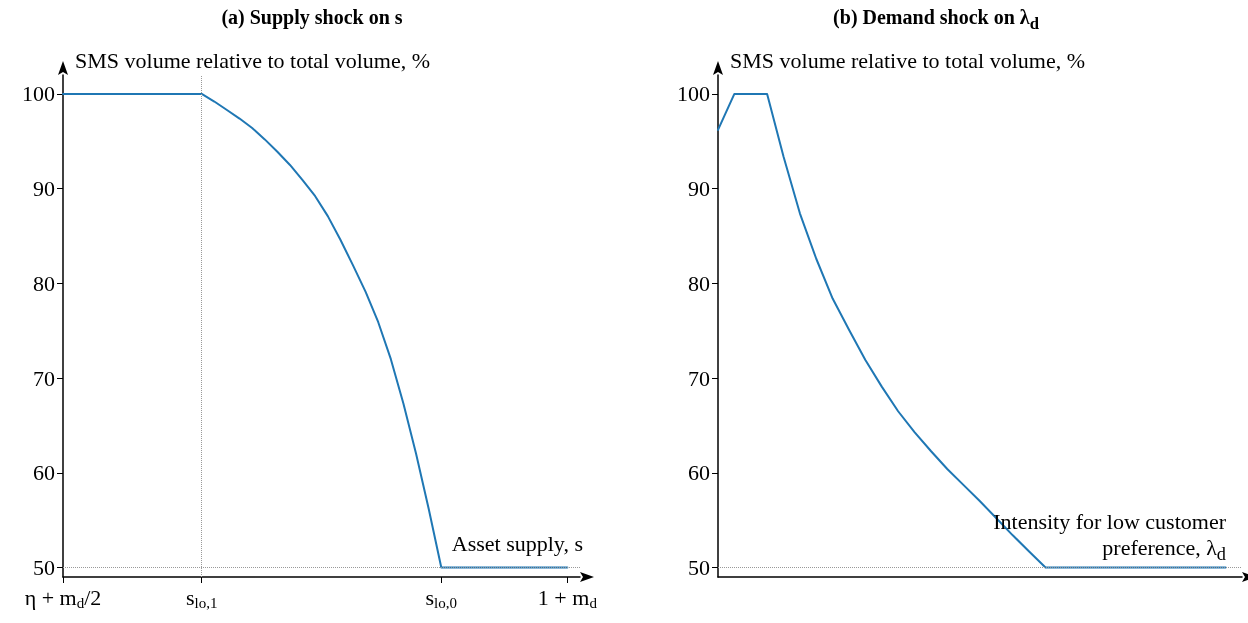  I want to click on x-tick-label: 1 + md, so click(567, 598).